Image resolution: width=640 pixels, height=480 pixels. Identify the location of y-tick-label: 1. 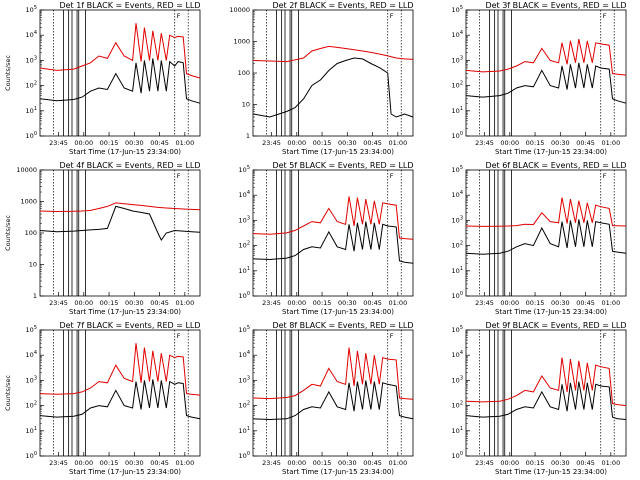
(248, 136).